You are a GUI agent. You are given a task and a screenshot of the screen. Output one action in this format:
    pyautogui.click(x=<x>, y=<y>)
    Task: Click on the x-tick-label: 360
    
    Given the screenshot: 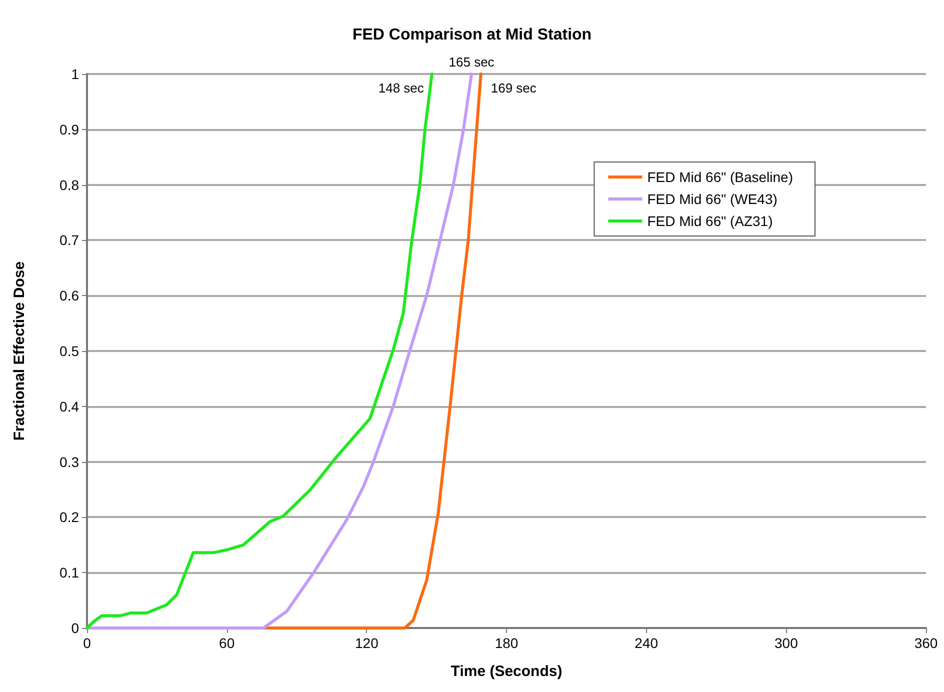 What is the action you would take?
    pyautogui.click(x=926, y=643)
    